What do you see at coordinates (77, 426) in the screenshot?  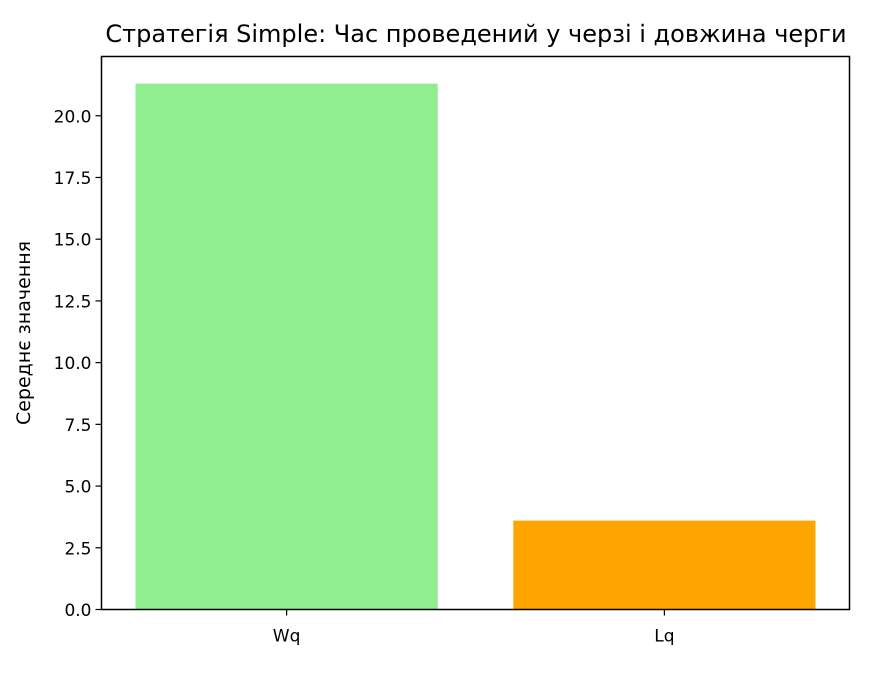 I see `y-tick-label: 7.5` at bounding box center [77, 426].